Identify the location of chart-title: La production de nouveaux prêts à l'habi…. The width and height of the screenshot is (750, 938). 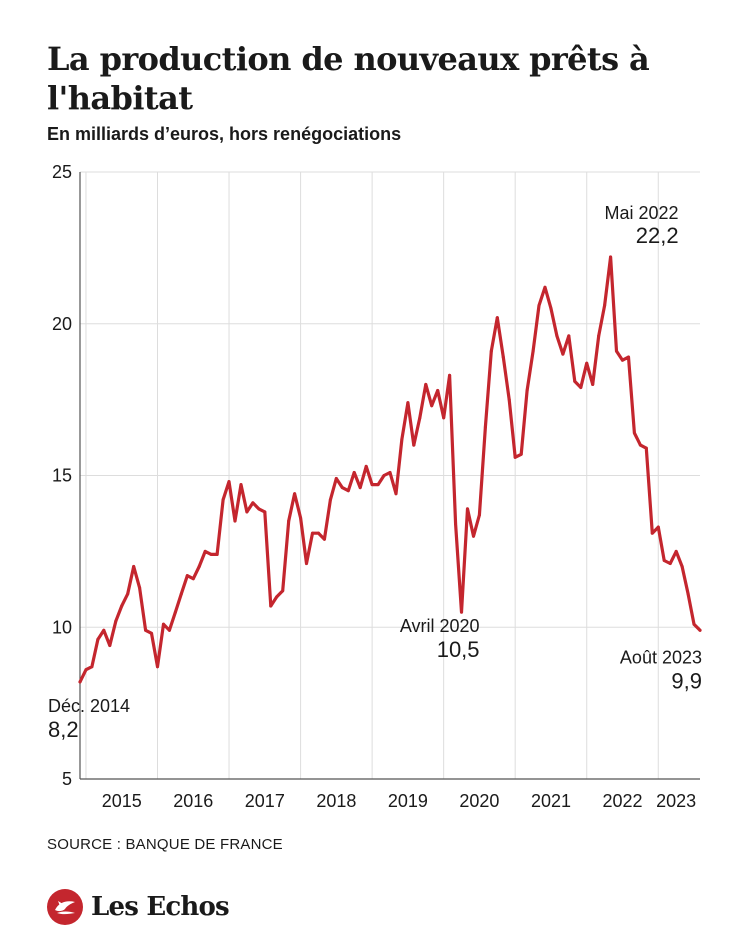
(348, 78).